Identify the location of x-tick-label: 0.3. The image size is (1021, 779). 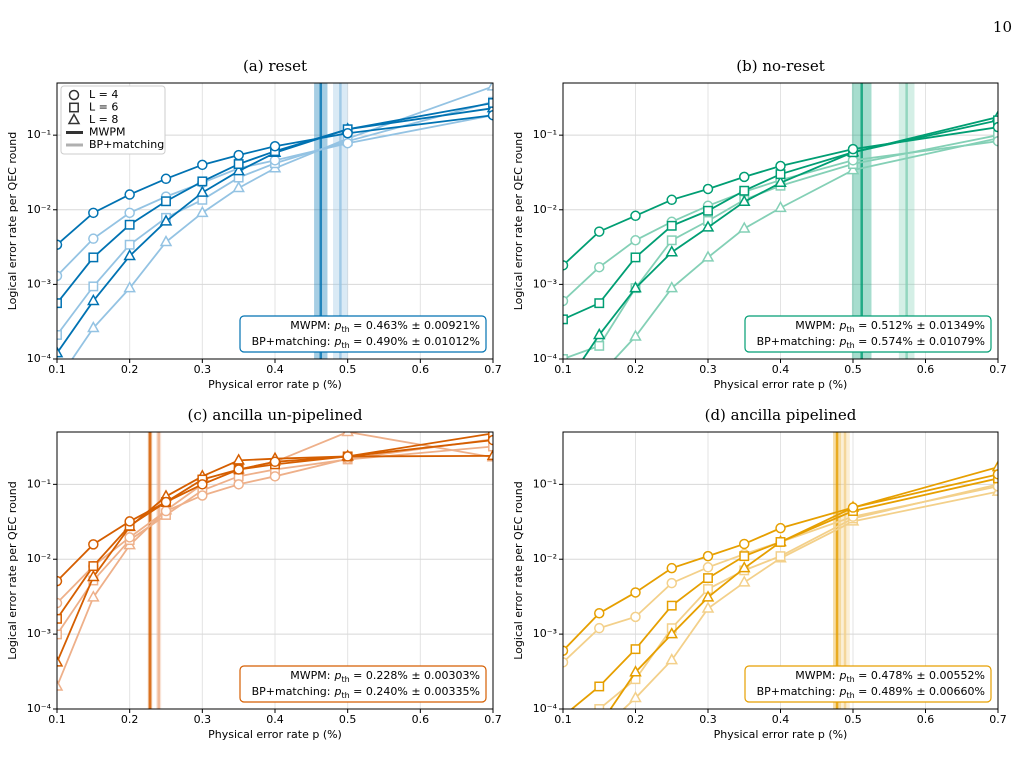
(203, 369).